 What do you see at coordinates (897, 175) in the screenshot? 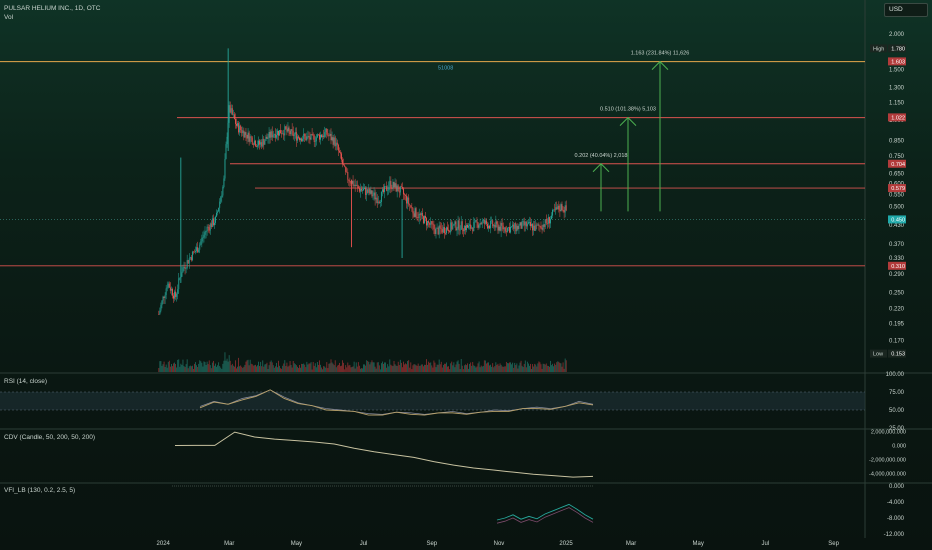
I see `price-tick-label: 0.650` at bounding box center [897, 175].